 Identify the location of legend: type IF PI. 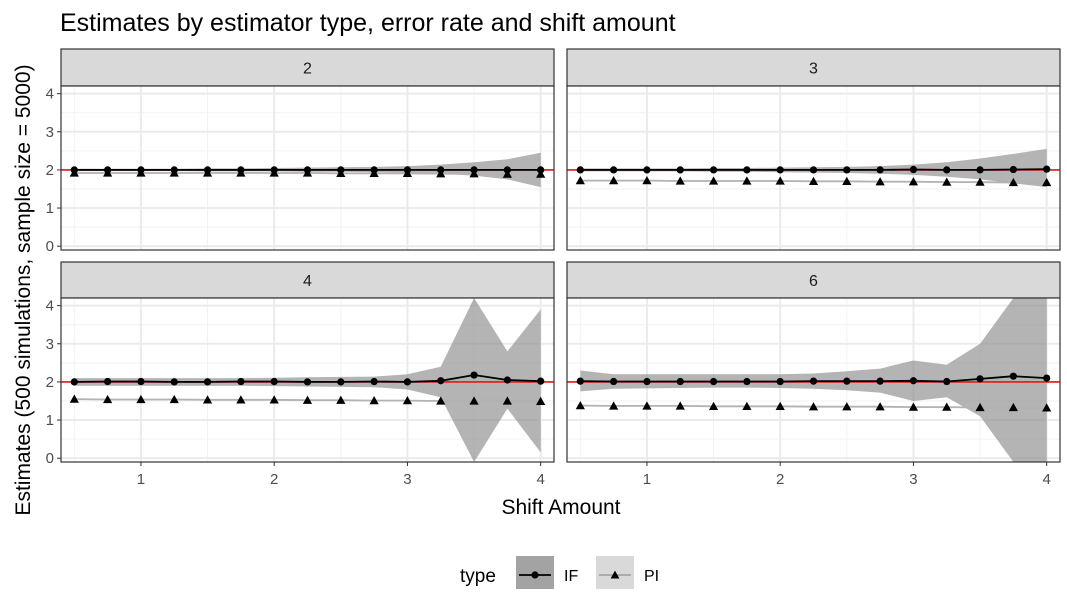
(559, 575).